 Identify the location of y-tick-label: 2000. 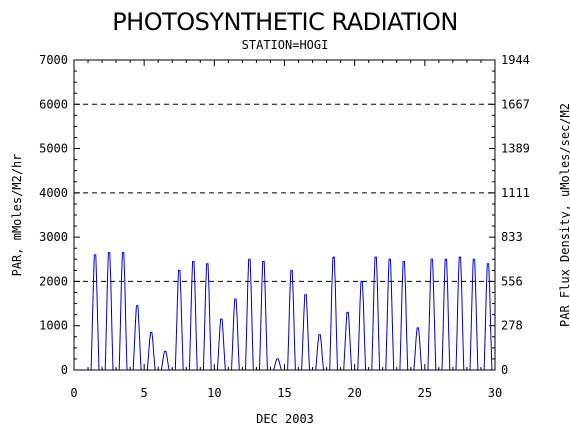
(53, 281).